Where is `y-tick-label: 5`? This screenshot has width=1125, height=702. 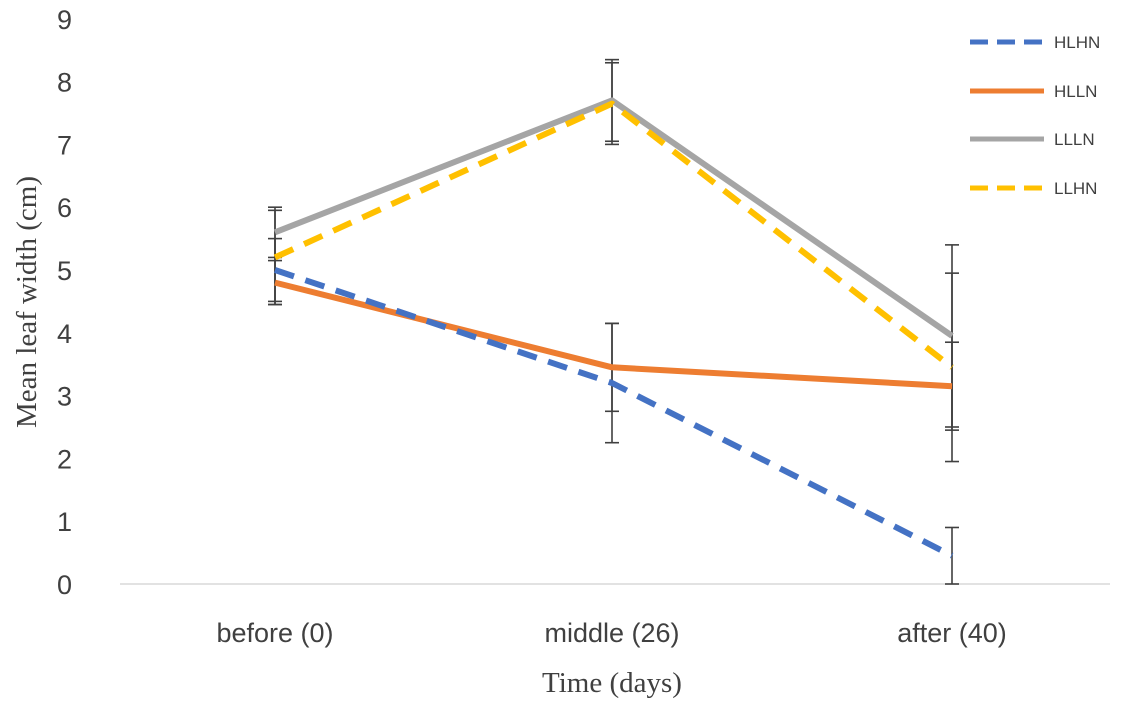
y-tick-label: 5 is located at coordinates (64, 271).